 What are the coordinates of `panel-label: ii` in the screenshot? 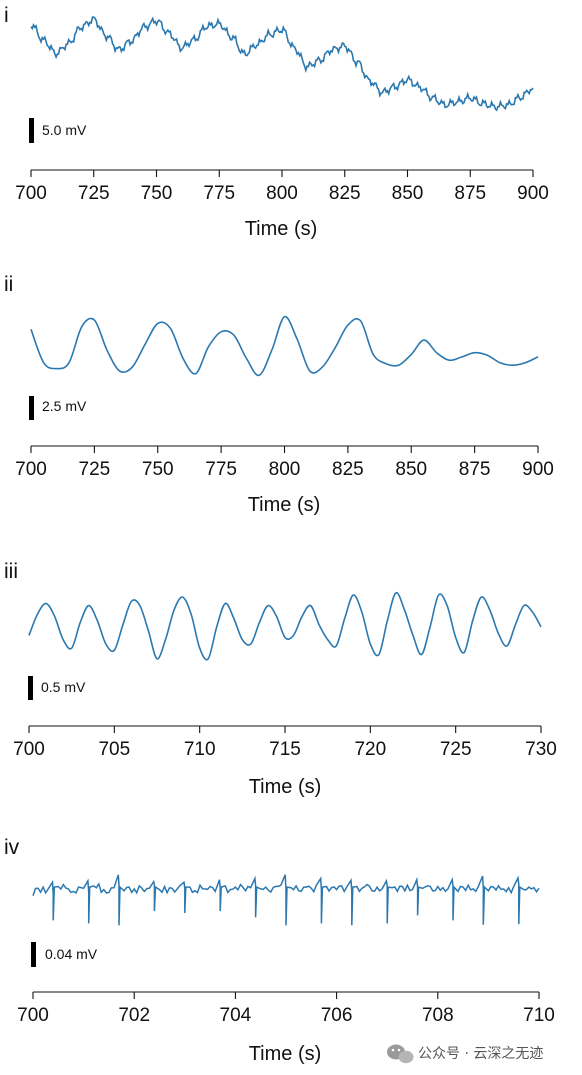 It's located at (8, 284).